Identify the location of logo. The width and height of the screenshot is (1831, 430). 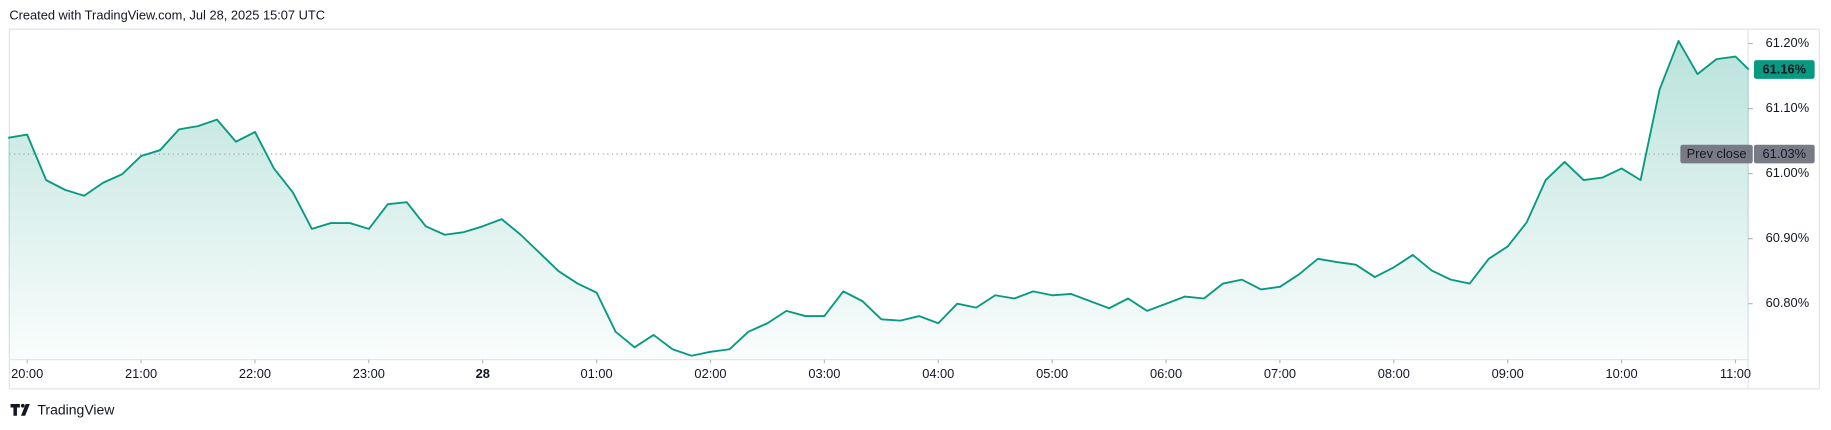
(20, 409).